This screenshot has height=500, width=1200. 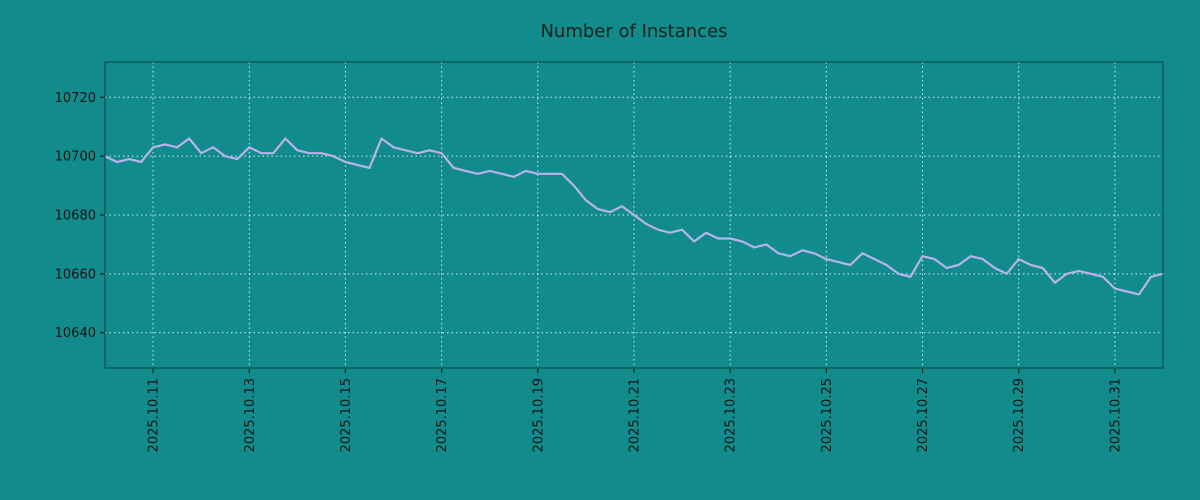 What do you see at coordinates (75, 98) in the screenshot?
I see `y-tick-label: 10720` at bounding box center [75, 98].